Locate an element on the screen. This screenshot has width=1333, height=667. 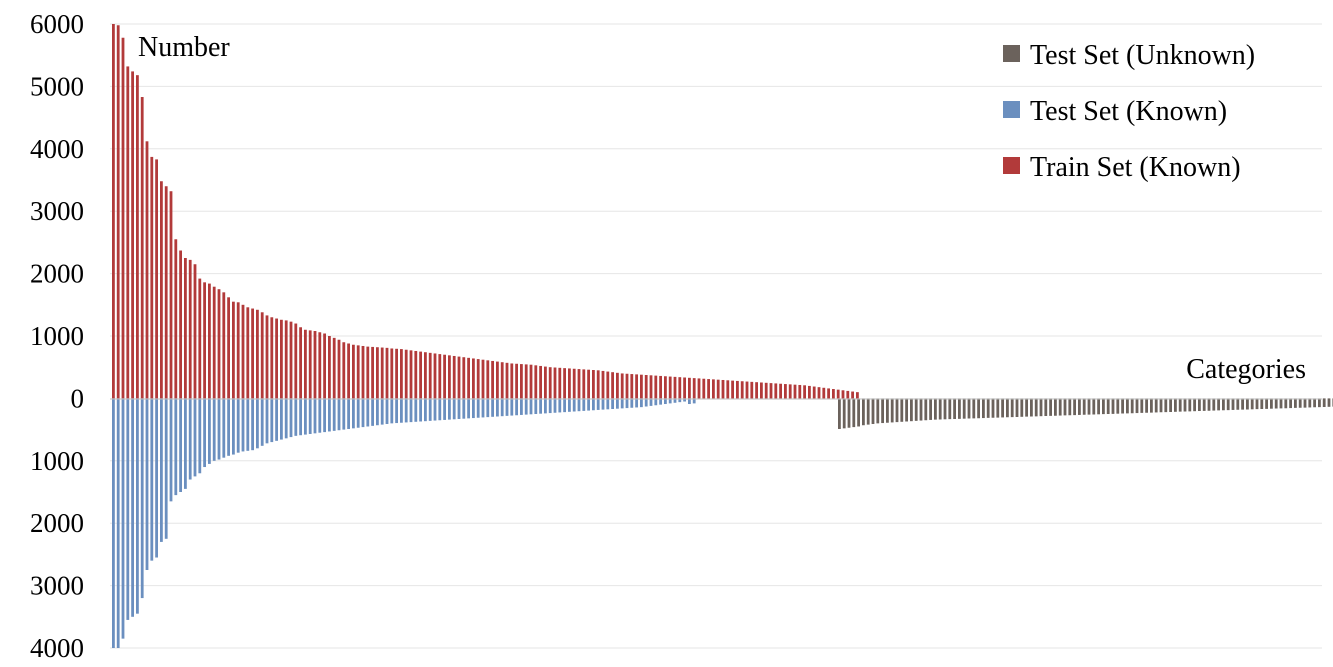
y-tick-label: 0 is located at coordinates (78, 398).